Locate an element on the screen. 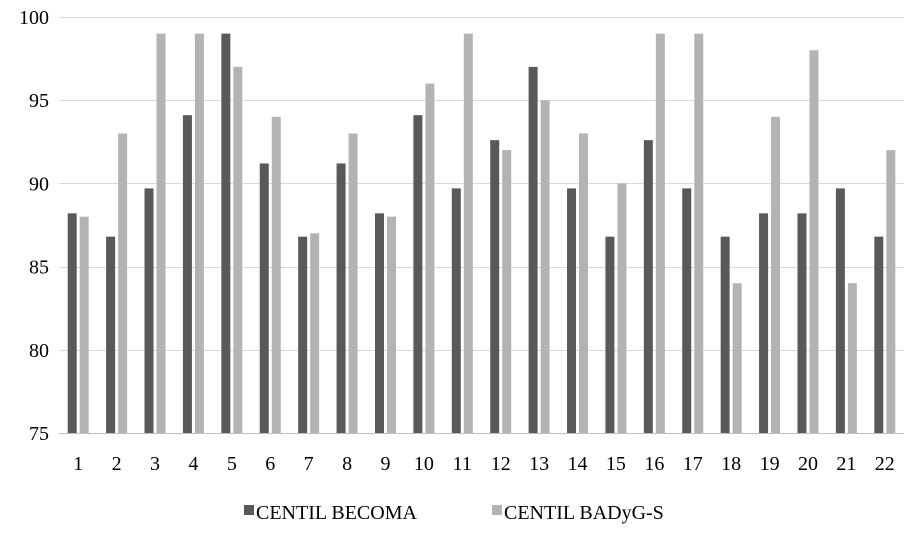 Image resolution: width=910 pixels, height=533 pixels. x-tick-label: 10 is located at coordinates (424, 464).